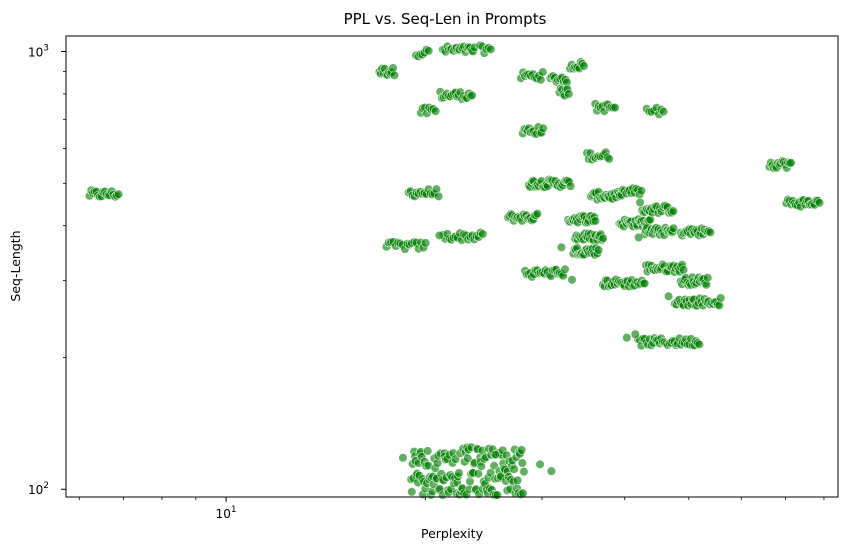 The image size is (849, 552). I want to click on y-tick-label: 10³, so click(38, 52).